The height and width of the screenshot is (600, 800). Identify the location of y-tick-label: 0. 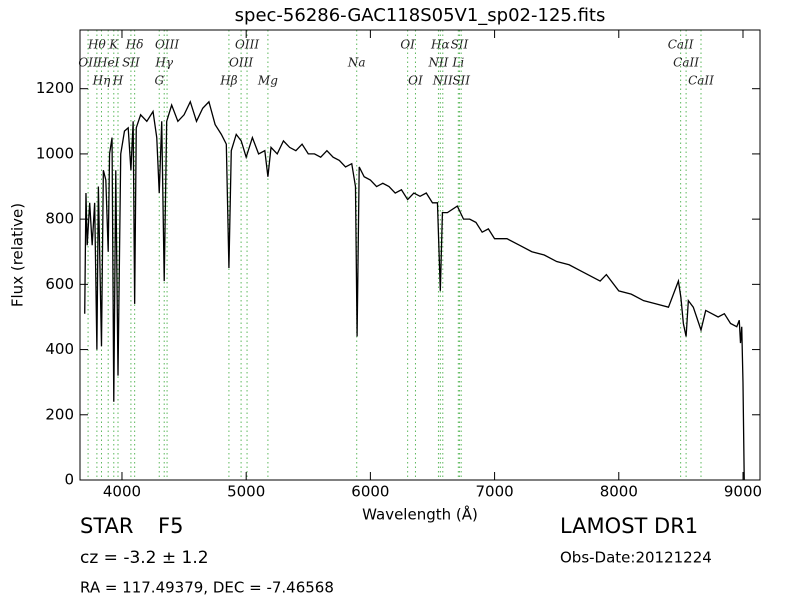
(69, 480).